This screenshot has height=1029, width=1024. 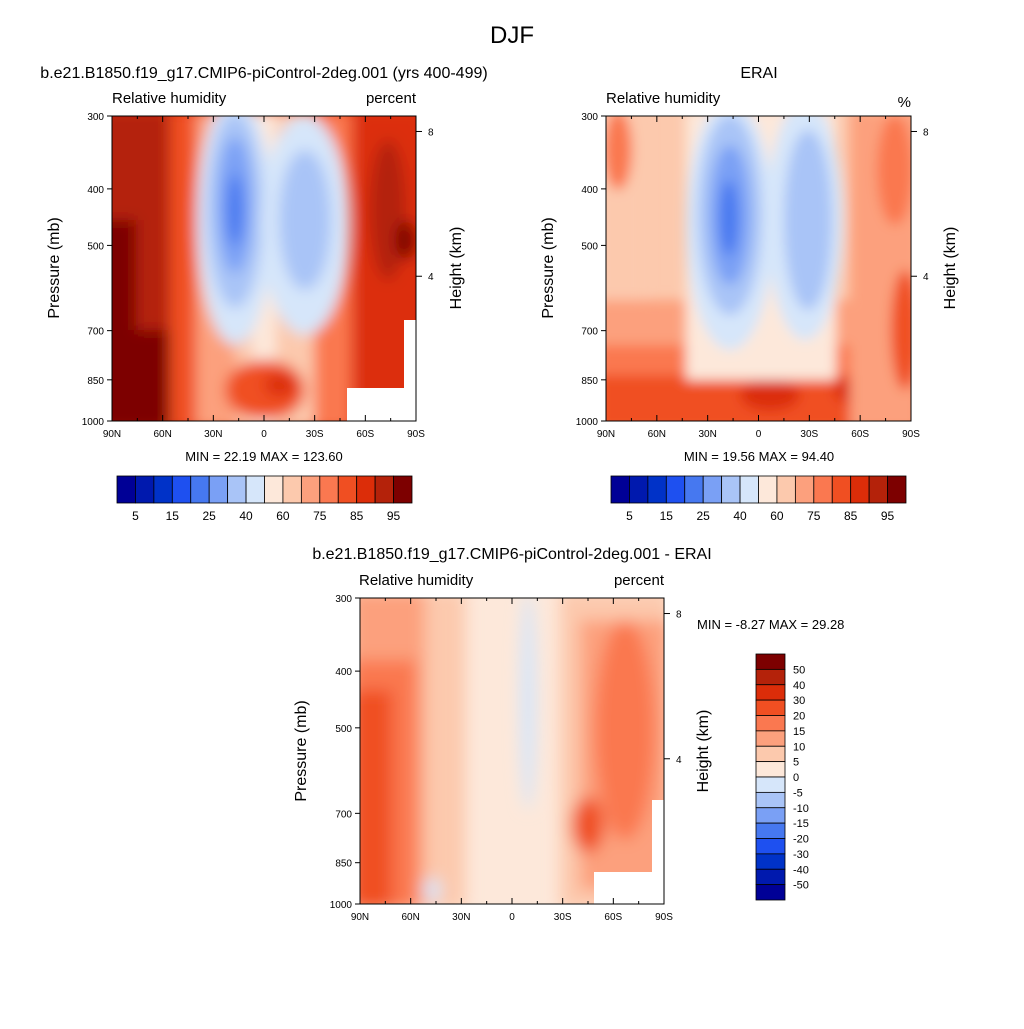 What do you see at coordinates (729, 218) in the screenshot?
I see `panel2-nh-dry-core` at bounding box center [729, 218].